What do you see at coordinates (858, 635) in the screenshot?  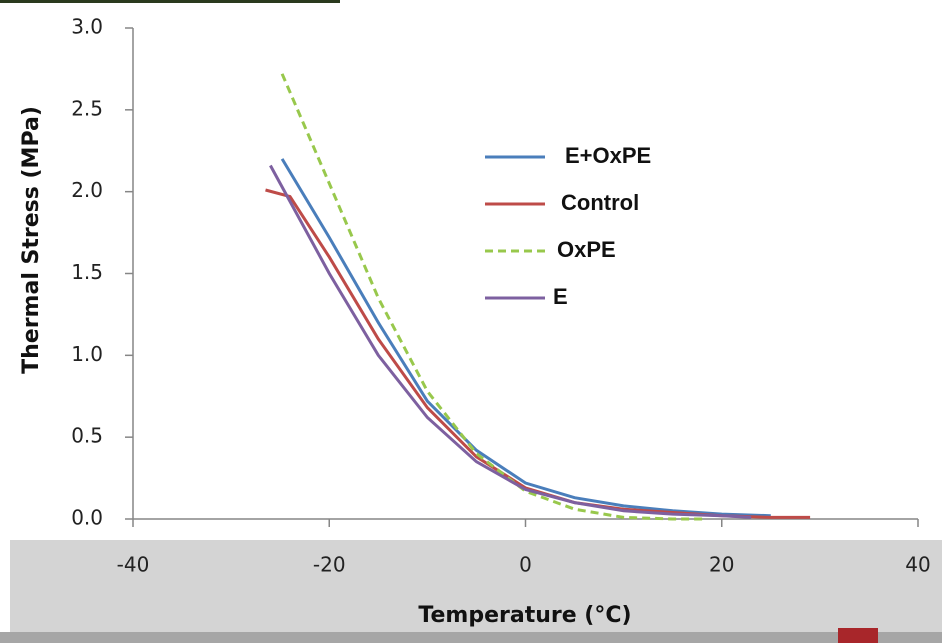 I see `logo` at bounding box center [858, 635].